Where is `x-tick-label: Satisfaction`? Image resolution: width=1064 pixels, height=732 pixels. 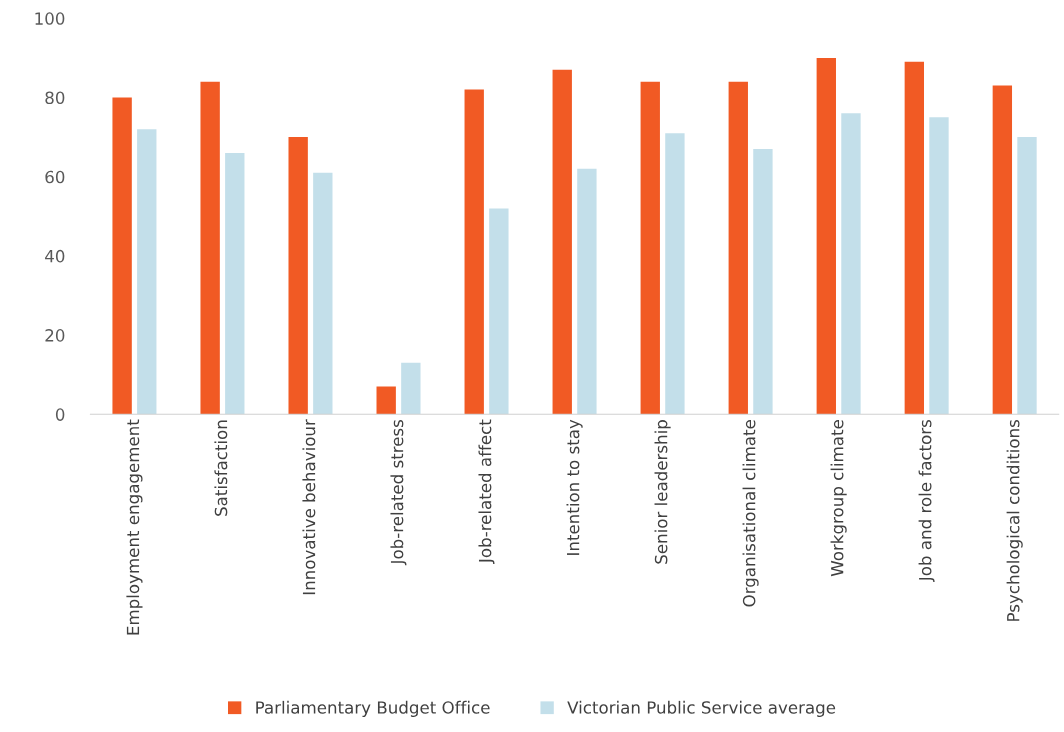
x-tick-label: Satisfaction is located at coordinates (221, 468).